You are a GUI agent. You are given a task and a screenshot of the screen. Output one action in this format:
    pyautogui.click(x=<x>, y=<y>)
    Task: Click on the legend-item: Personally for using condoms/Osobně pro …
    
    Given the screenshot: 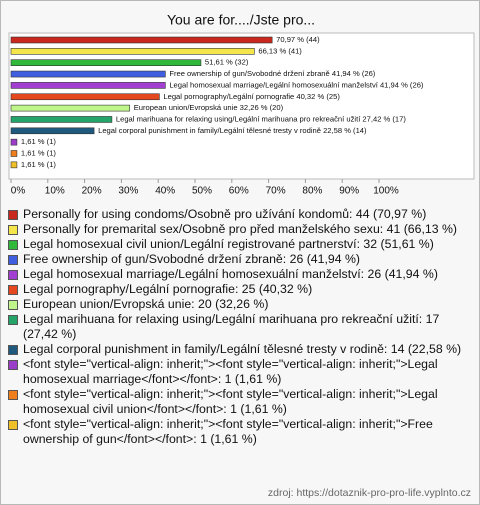 What is the action you would take?
    pyautogui.click(x=240, y=214)
    